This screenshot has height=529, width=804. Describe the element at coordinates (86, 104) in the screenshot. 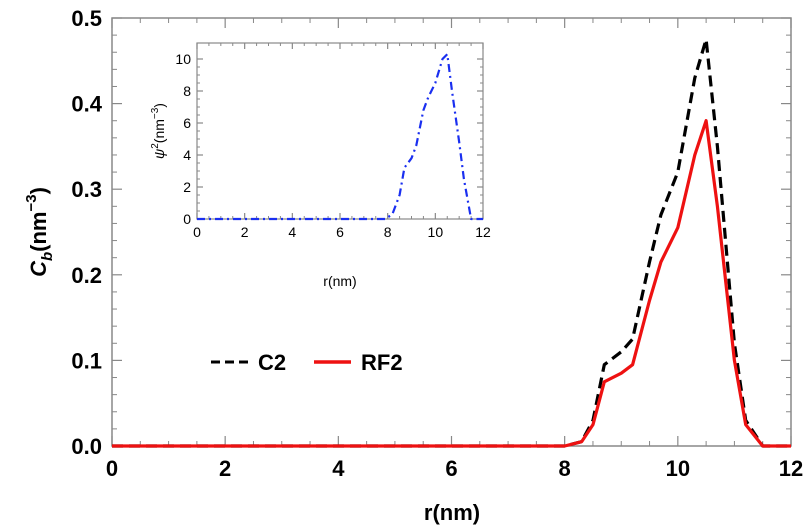

I see `main-y-tick-label: 0.4` at that location.